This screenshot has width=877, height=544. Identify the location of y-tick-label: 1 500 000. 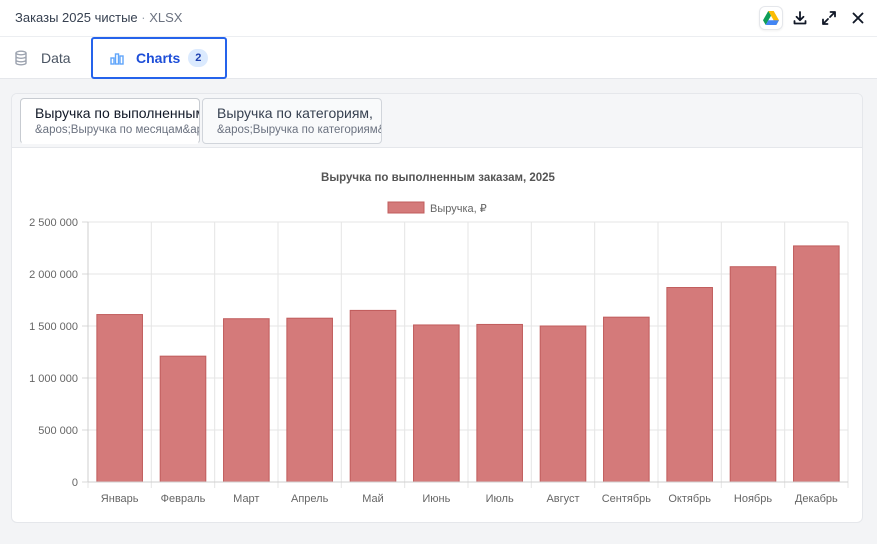
(53, 327).